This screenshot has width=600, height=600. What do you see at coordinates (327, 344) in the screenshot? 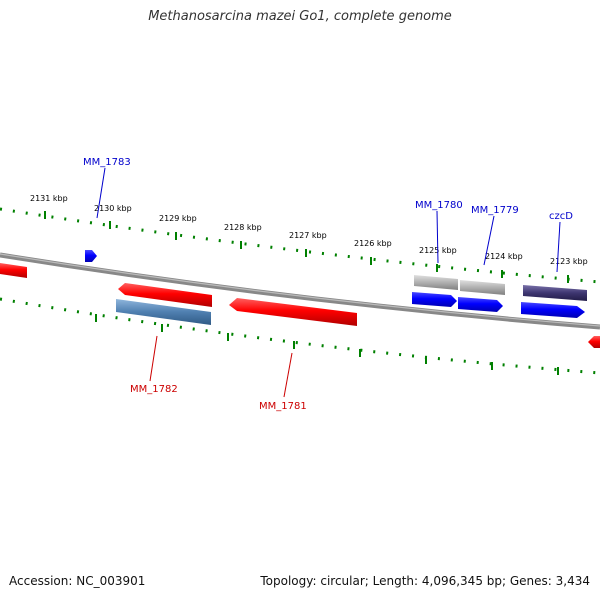
I see `inner-major-ticks` at bounding box center [327, 344].